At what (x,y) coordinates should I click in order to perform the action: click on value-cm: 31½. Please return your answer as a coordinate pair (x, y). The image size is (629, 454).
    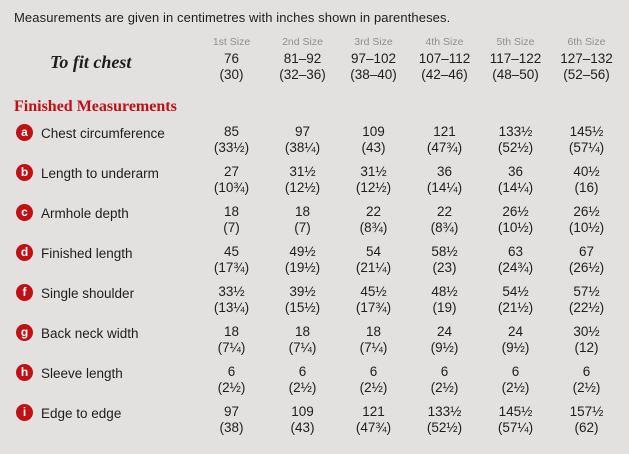
    Looking at the image, I should click on (302, 171).